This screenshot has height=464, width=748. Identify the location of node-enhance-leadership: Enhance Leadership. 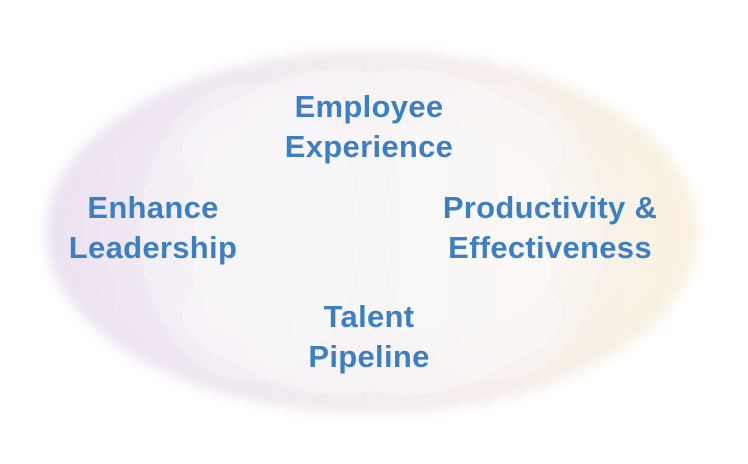
(153, 228).